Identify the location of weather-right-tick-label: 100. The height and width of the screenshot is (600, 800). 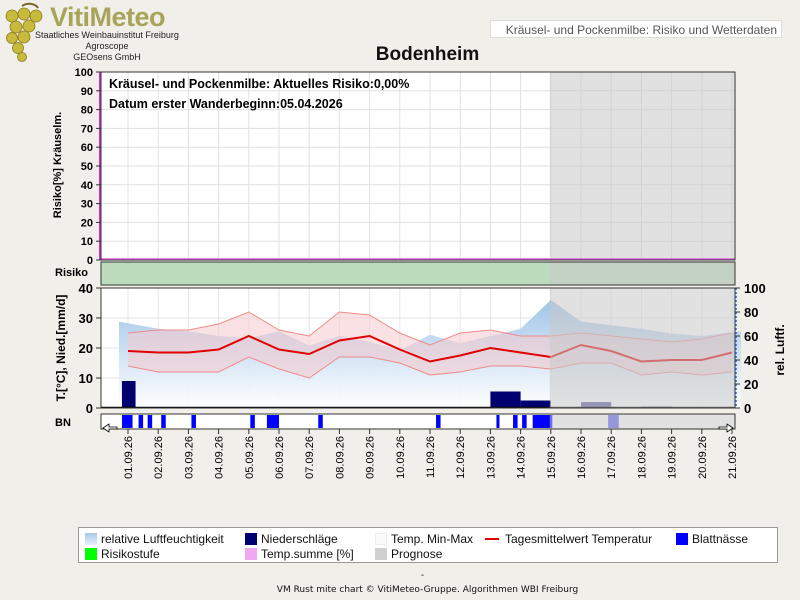
(755, 288).